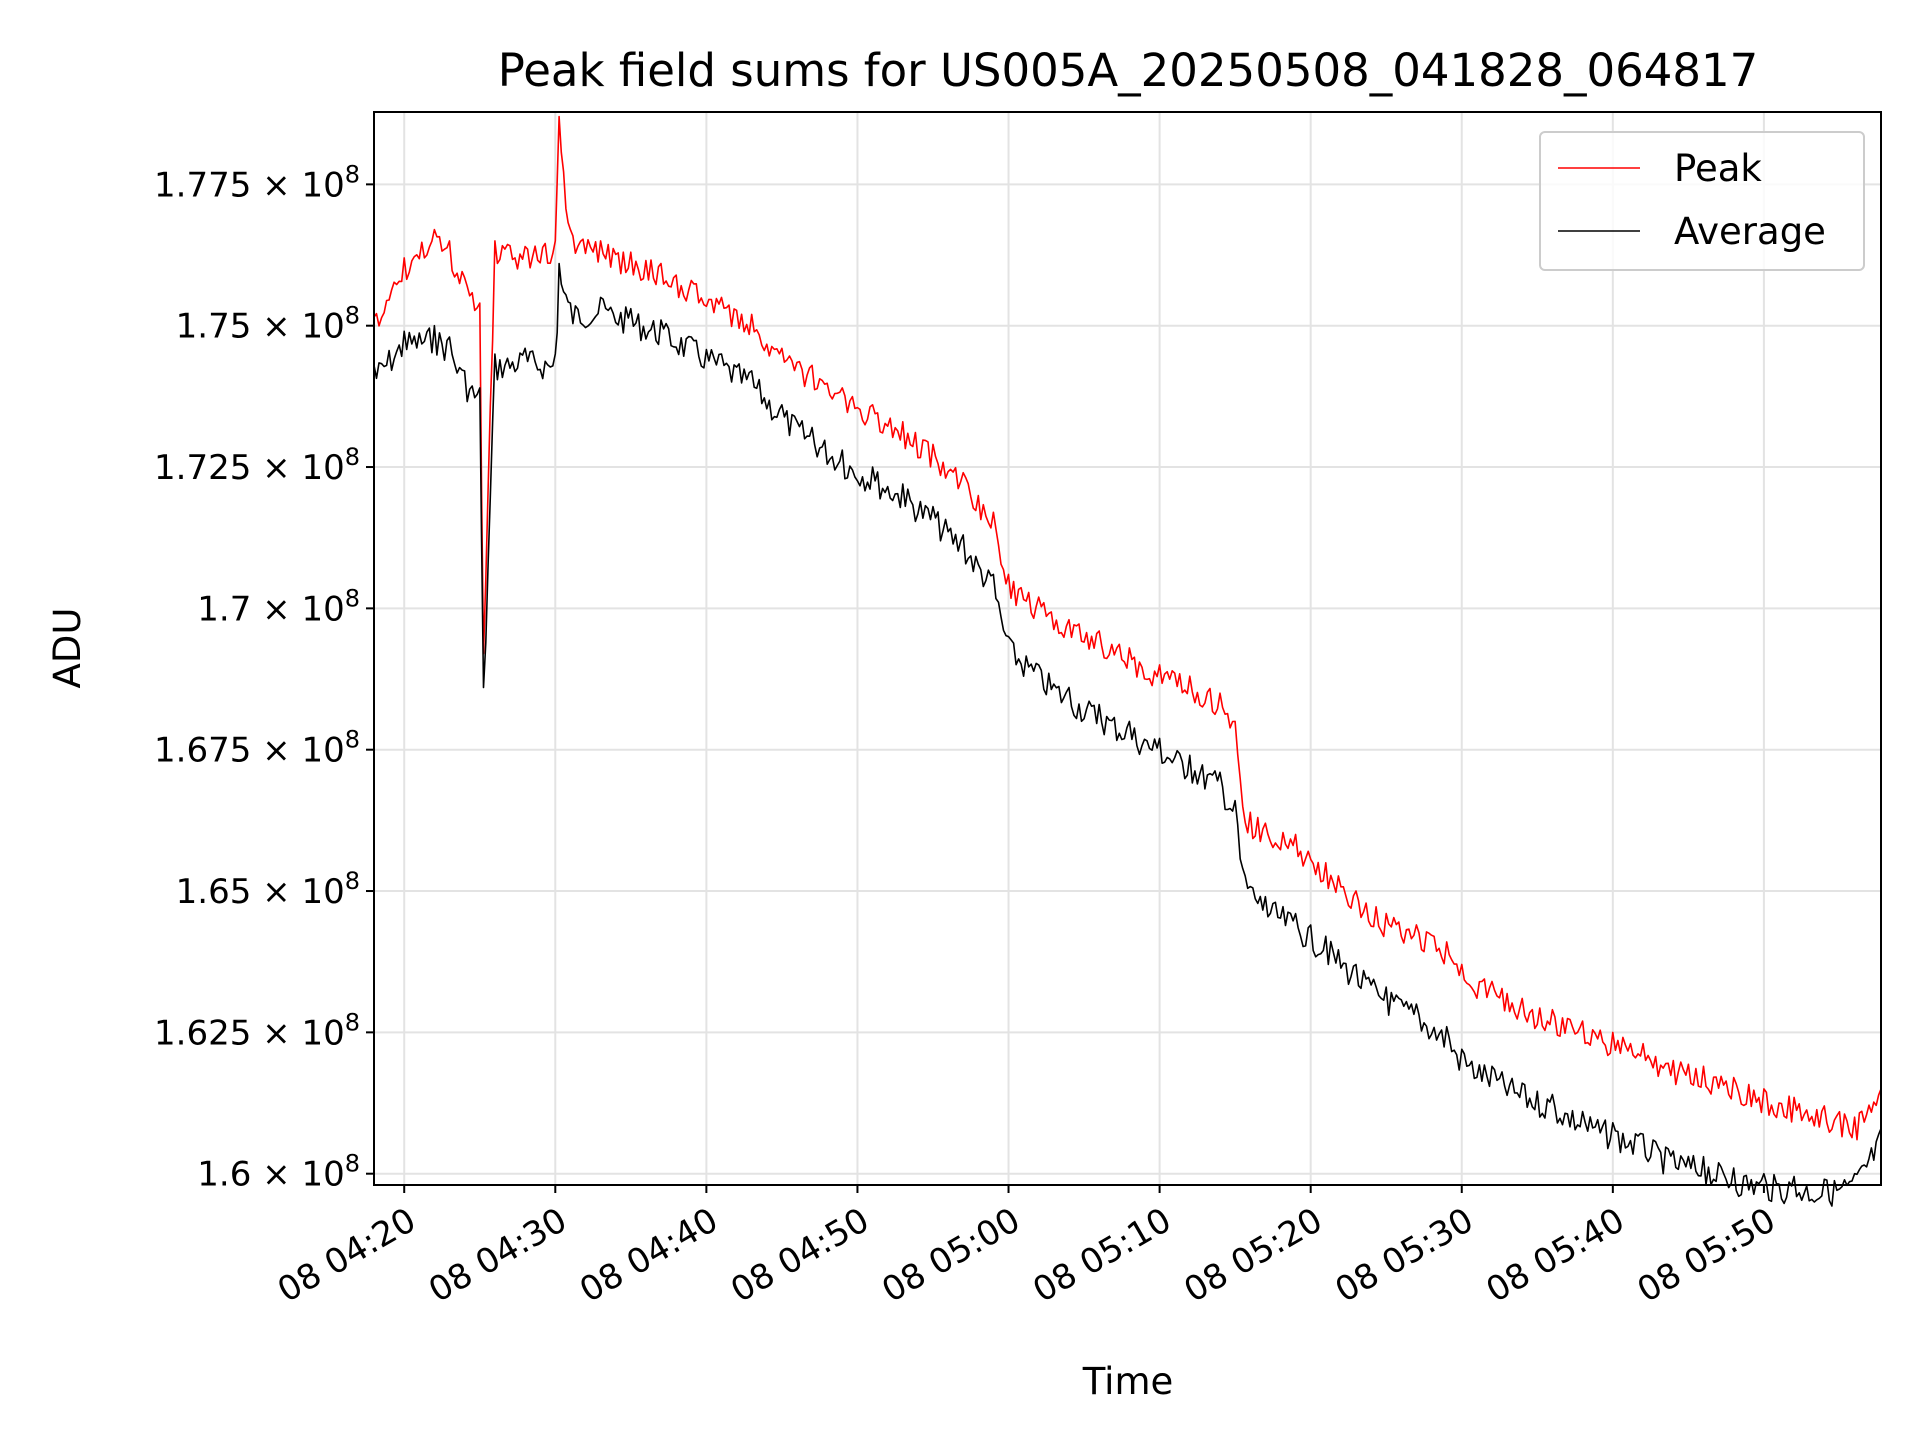  Describe the element at coordinates (278, 606) in the screenshot. I see `y-tick-label: 1.7 × 108` at that location.